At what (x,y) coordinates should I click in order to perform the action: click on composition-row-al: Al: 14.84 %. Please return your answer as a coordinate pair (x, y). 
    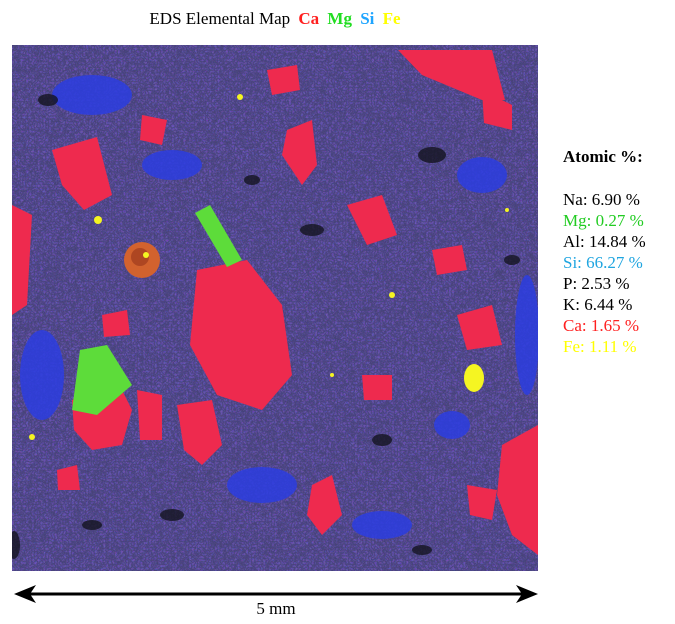
    Looking at the image, I should click on (604, 241).